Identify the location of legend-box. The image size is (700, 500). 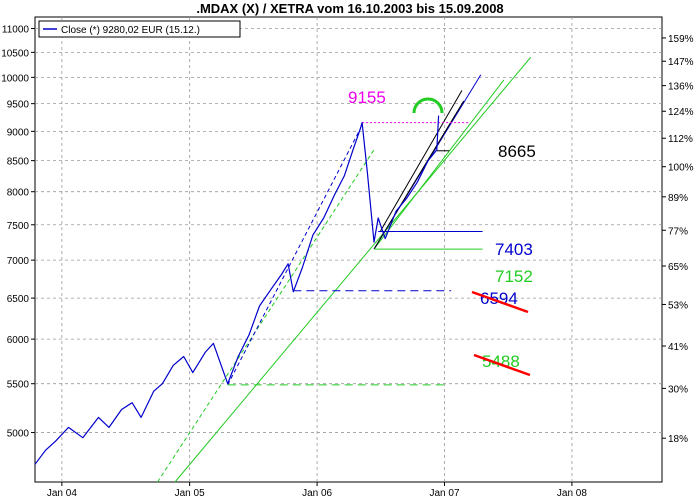
(139, 29).